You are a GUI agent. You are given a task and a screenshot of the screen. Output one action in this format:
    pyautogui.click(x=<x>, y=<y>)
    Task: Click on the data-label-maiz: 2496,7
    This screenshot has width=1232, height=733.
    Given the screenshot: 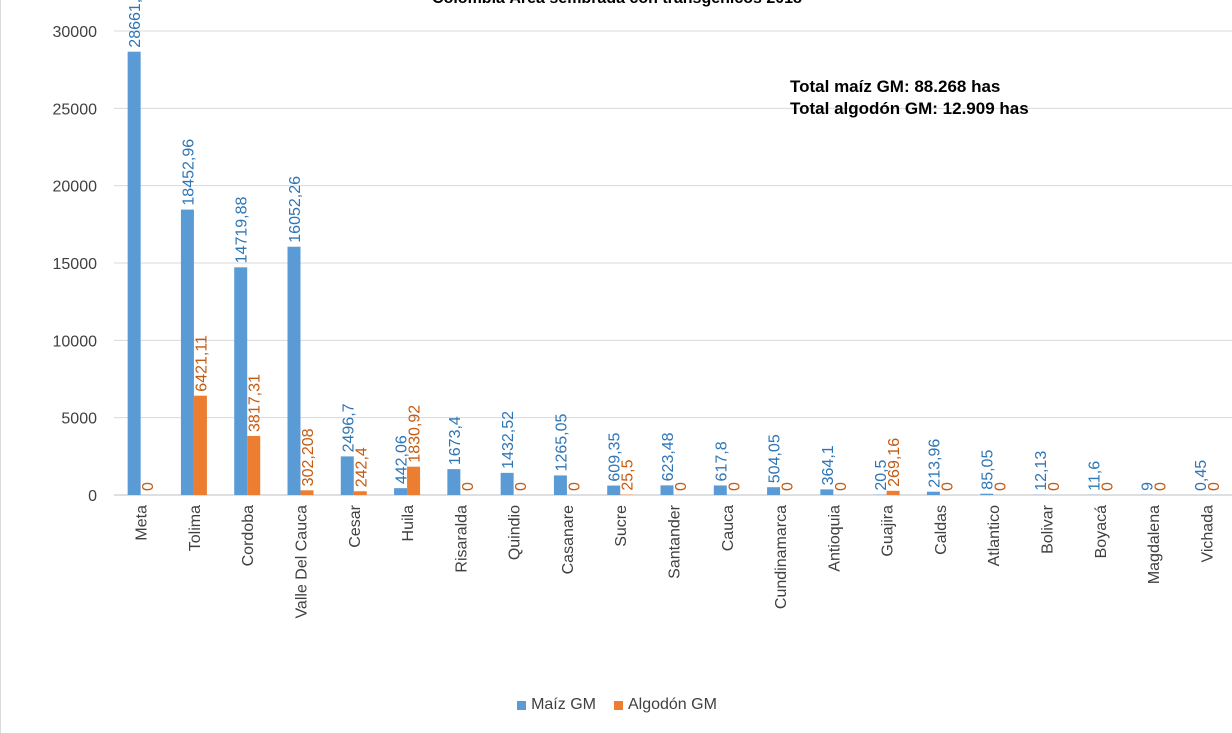 What is the action you would take?
    pyautogui.click(x=348, y=427)
    